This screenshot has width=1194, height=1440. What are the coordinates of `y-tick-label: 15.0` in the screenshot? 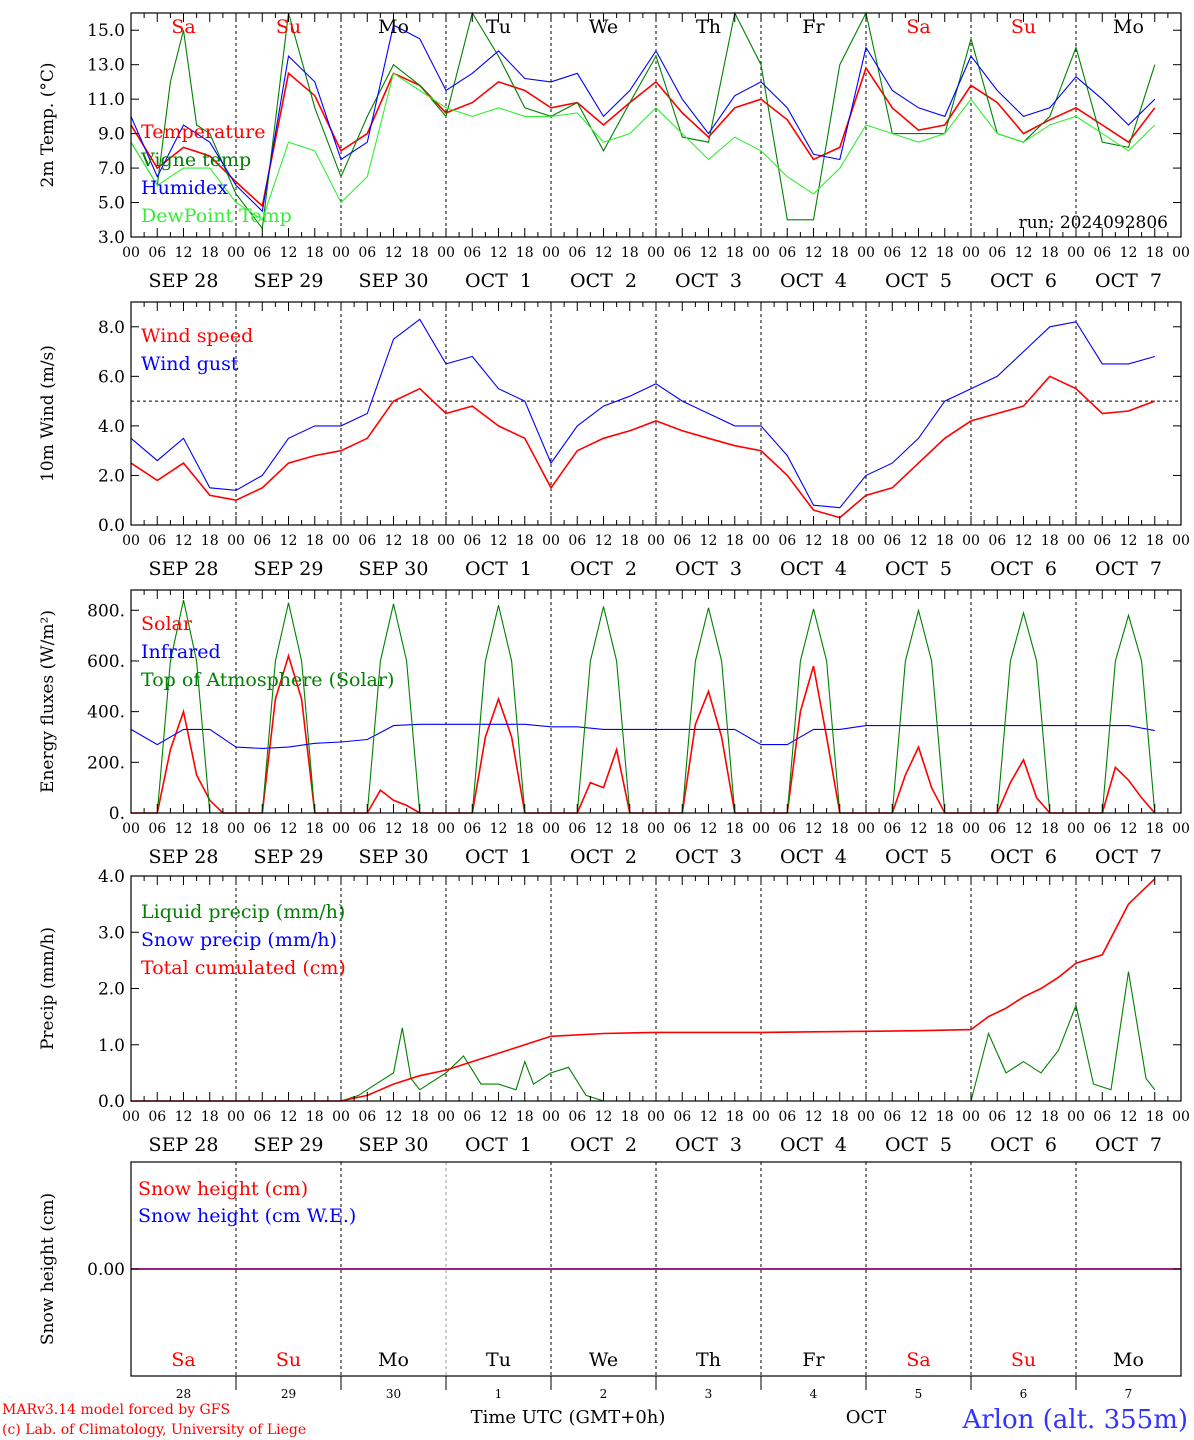 It's located at (106, 31).